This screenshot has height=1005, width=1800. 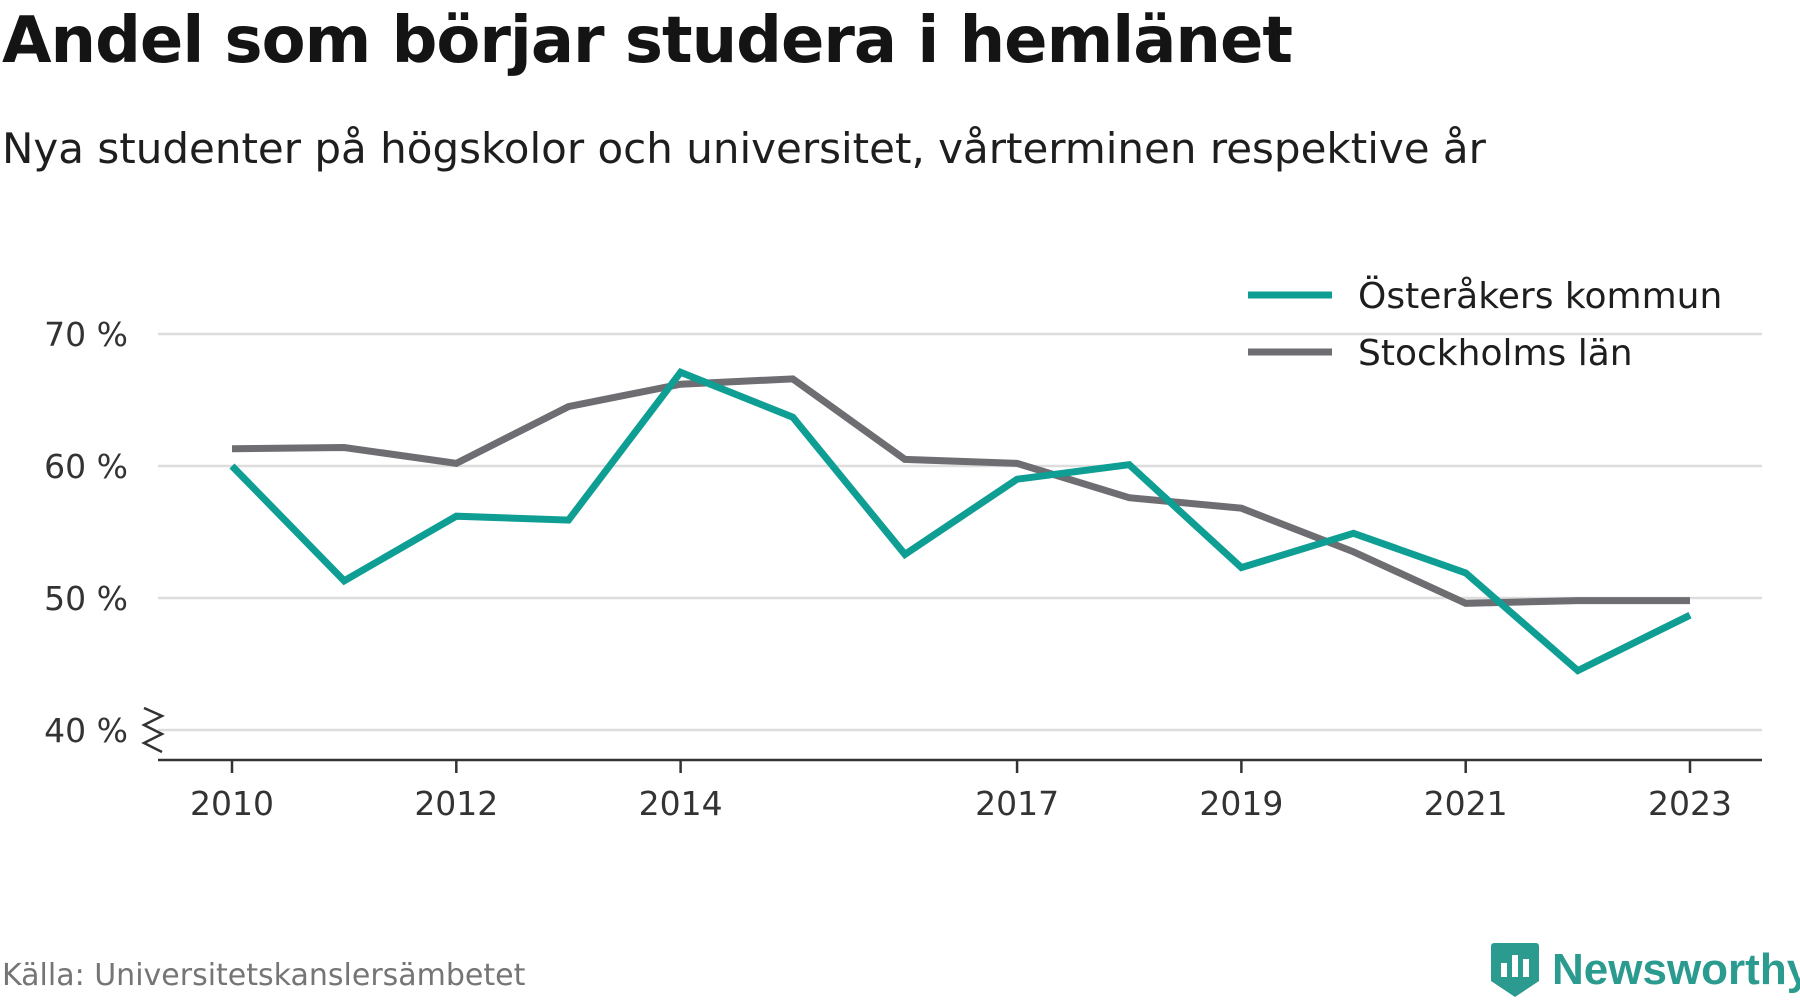 What do you see at coordinates (1241, 803) in the screenshot?
I see `x-tick-label: 2019` at bounding box center [1241, 803].